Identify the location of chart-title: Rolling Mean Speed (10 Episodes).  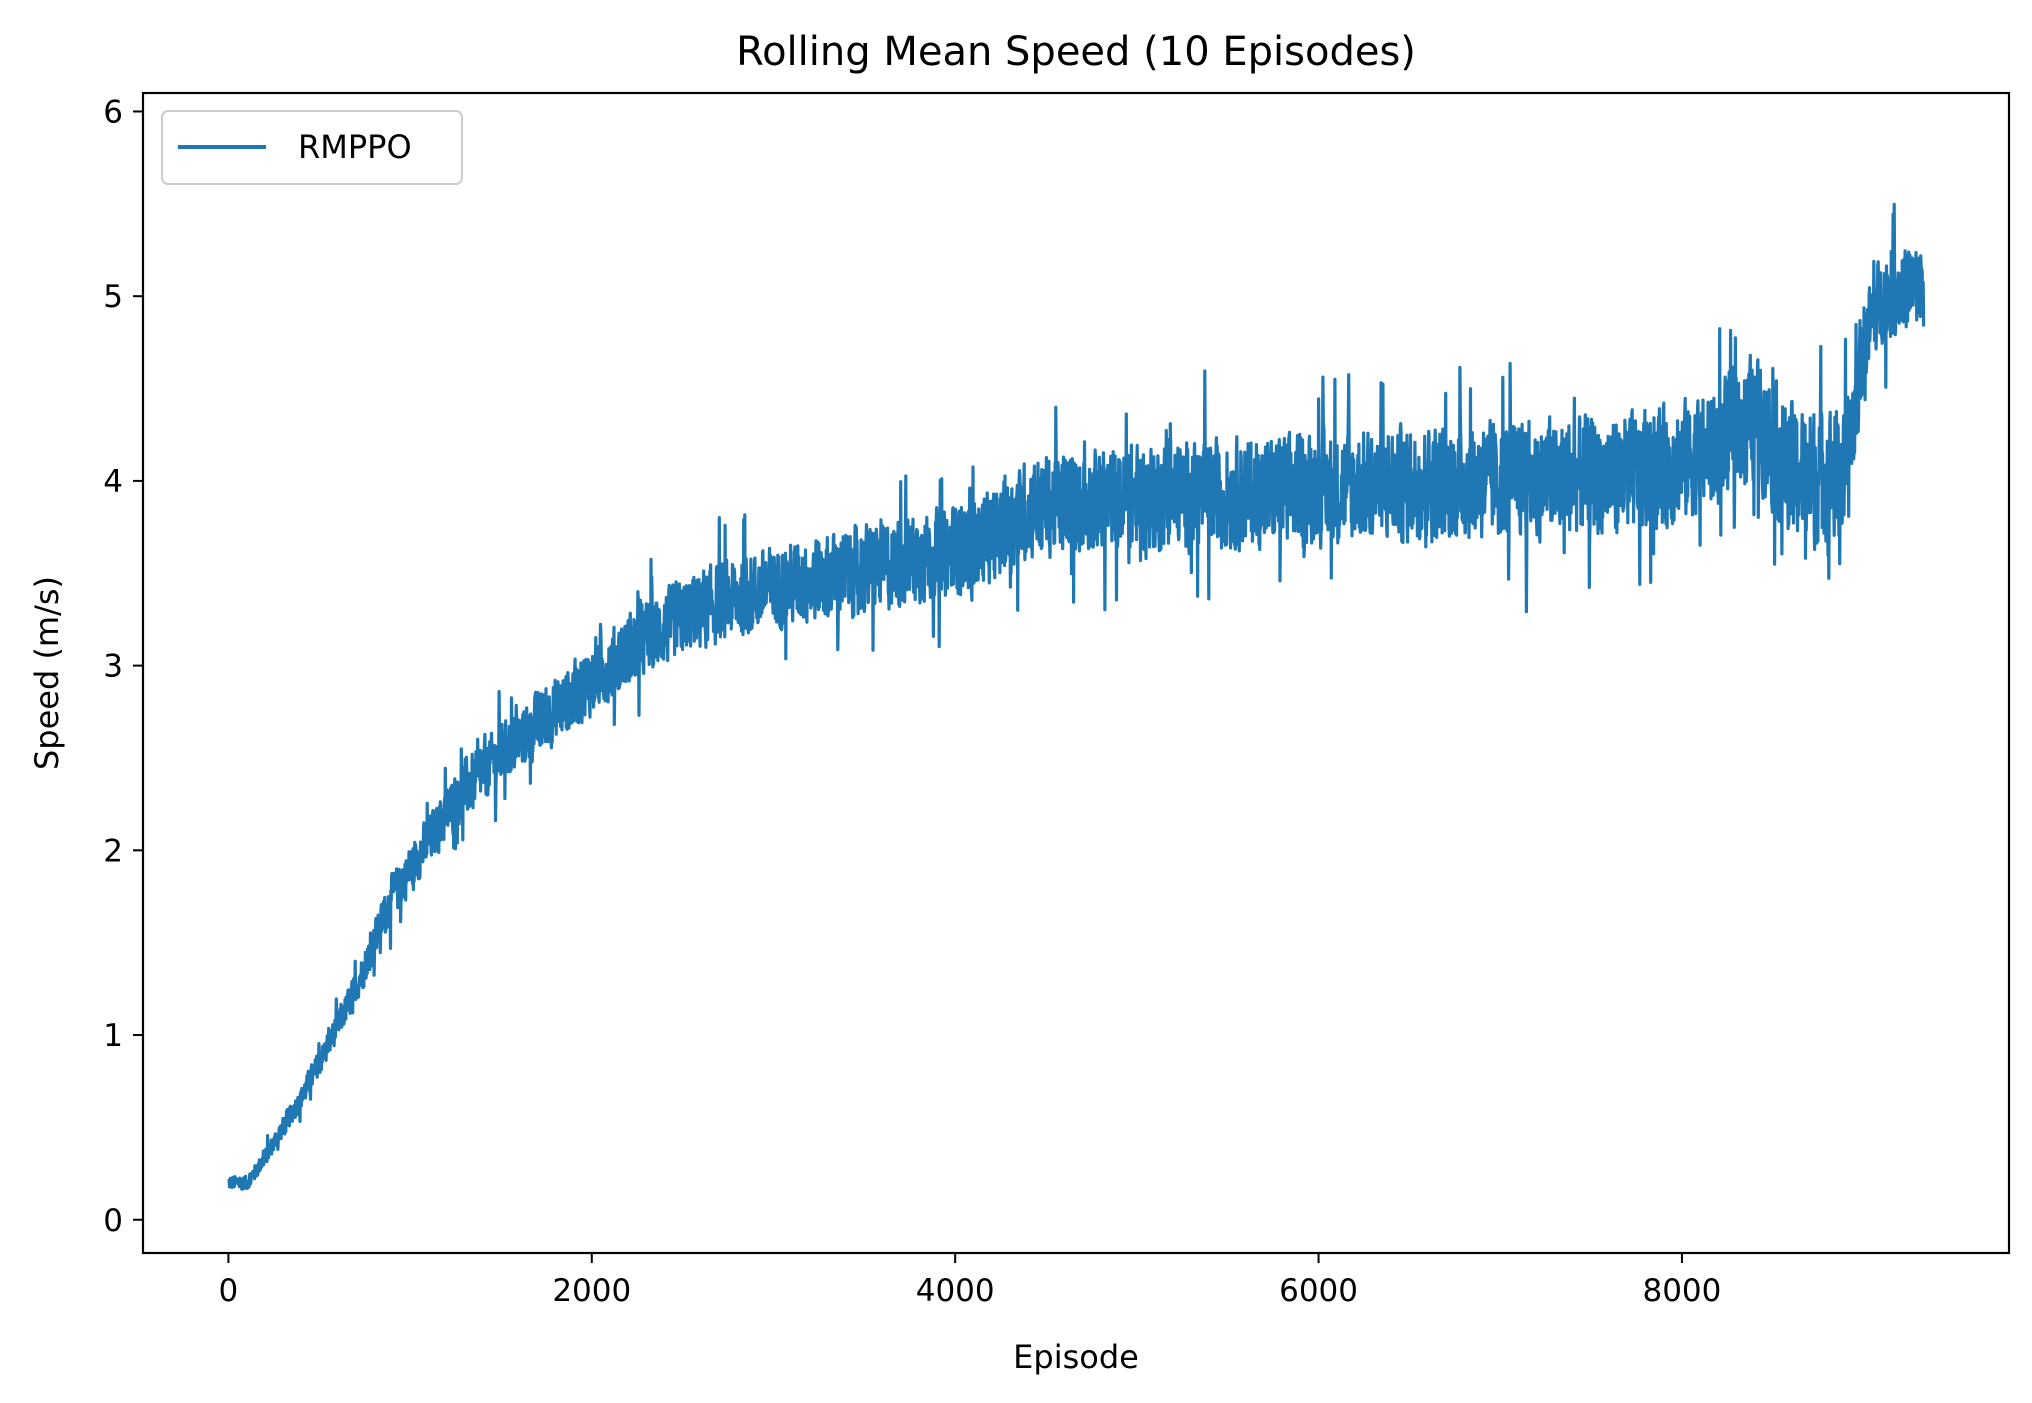
(1076, 52).